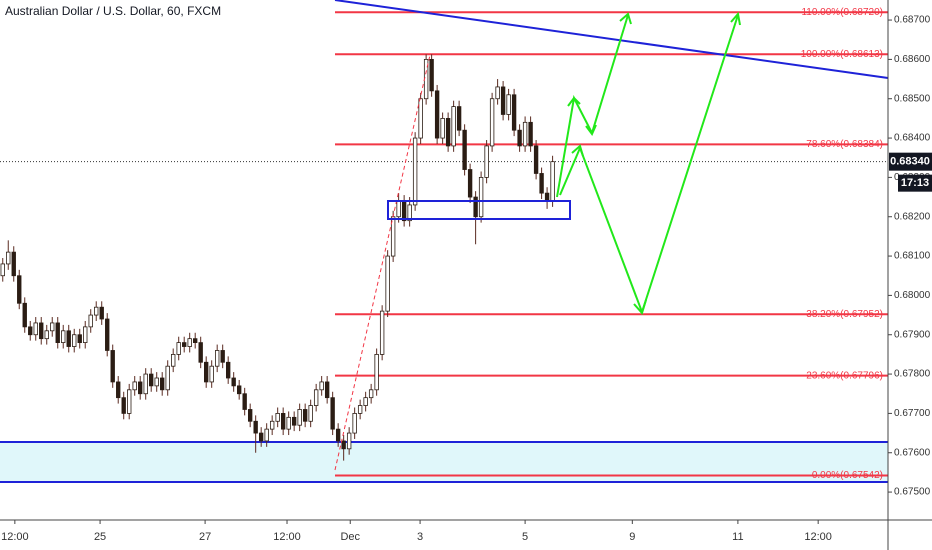 The width and height of the screenshot is (932, 550). I want to click on fib-label: 38.20%(0.67952), so click(844, 314).